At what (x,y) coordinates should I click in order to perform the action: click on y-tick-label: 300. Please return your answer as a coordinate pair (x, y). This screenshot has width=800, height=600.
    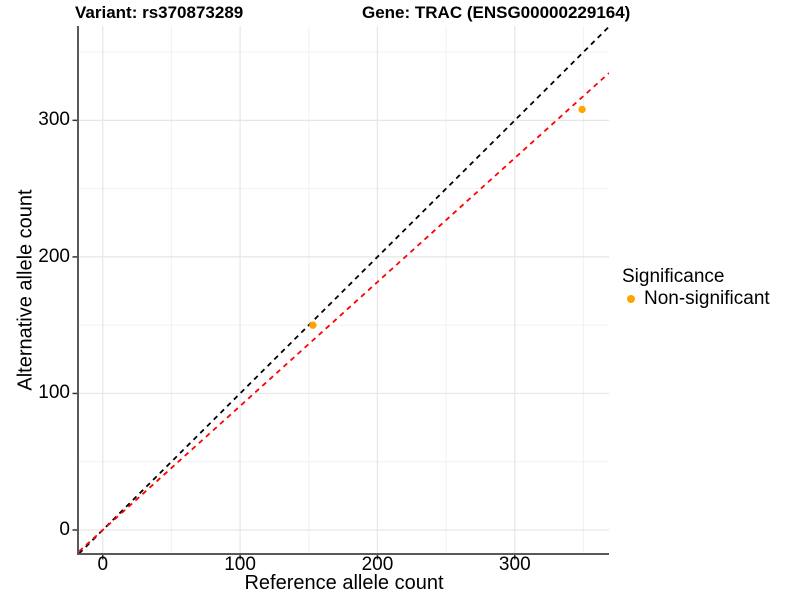
    Looking at the image, I should click on (54, 120).